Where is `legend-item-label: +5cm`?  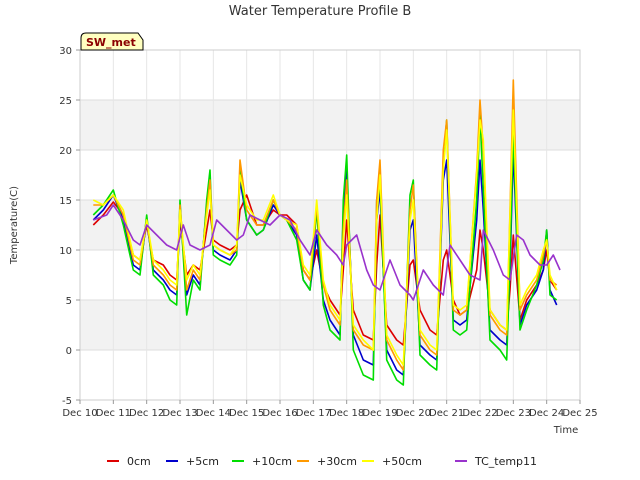
legend-item-label: +5cm is located at coordinates (202, 461).